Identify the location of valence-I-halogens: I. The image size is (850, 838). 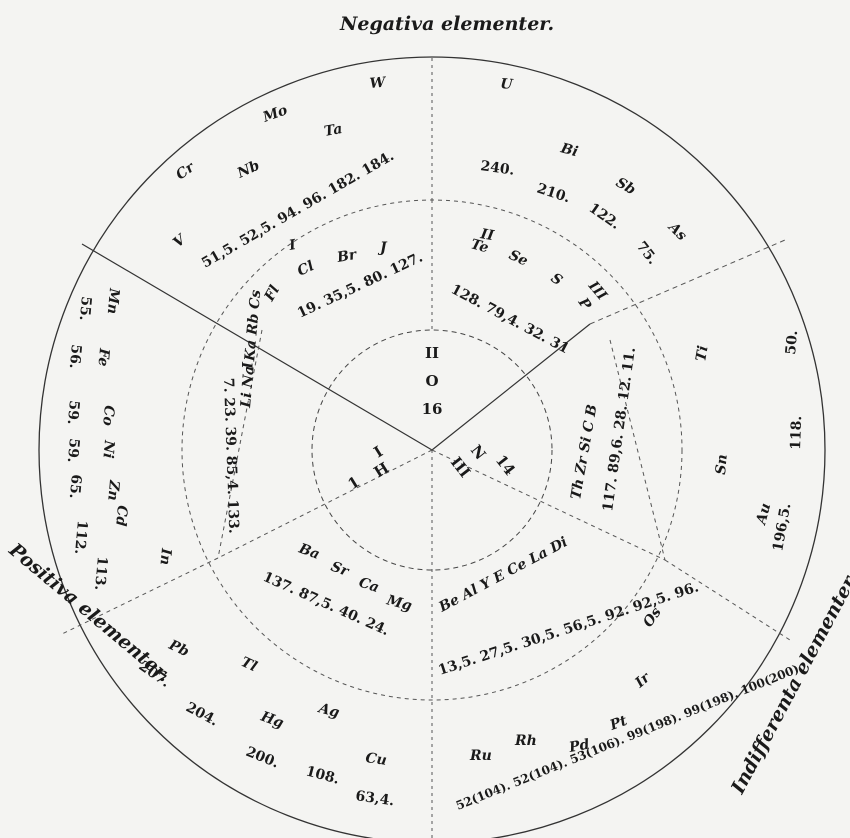
(292, 245).